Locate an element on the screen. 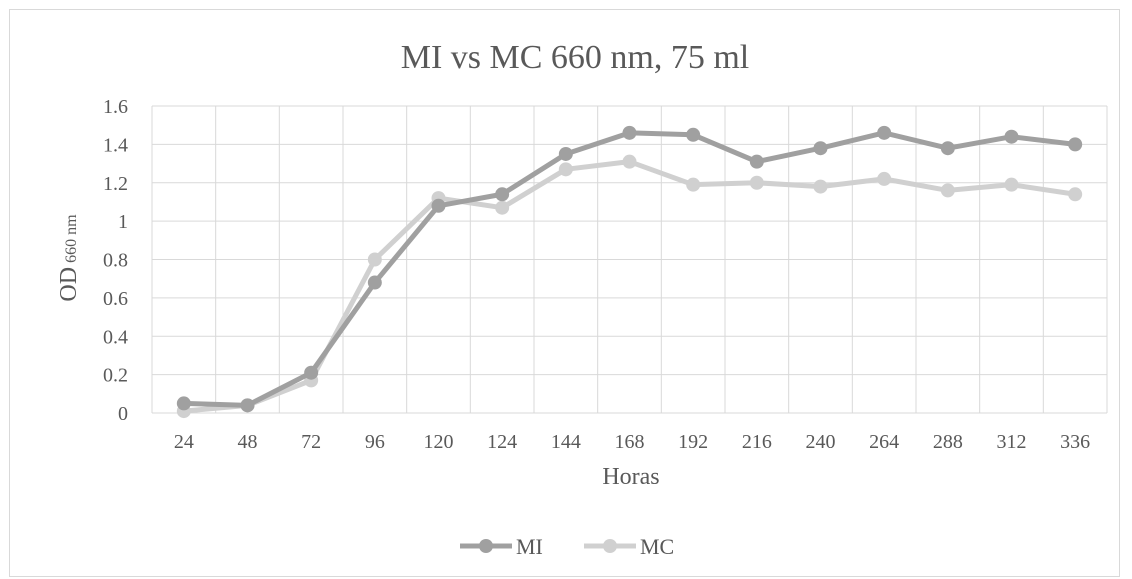  y-tick-label: 0 is located at coordinates (123, 414).